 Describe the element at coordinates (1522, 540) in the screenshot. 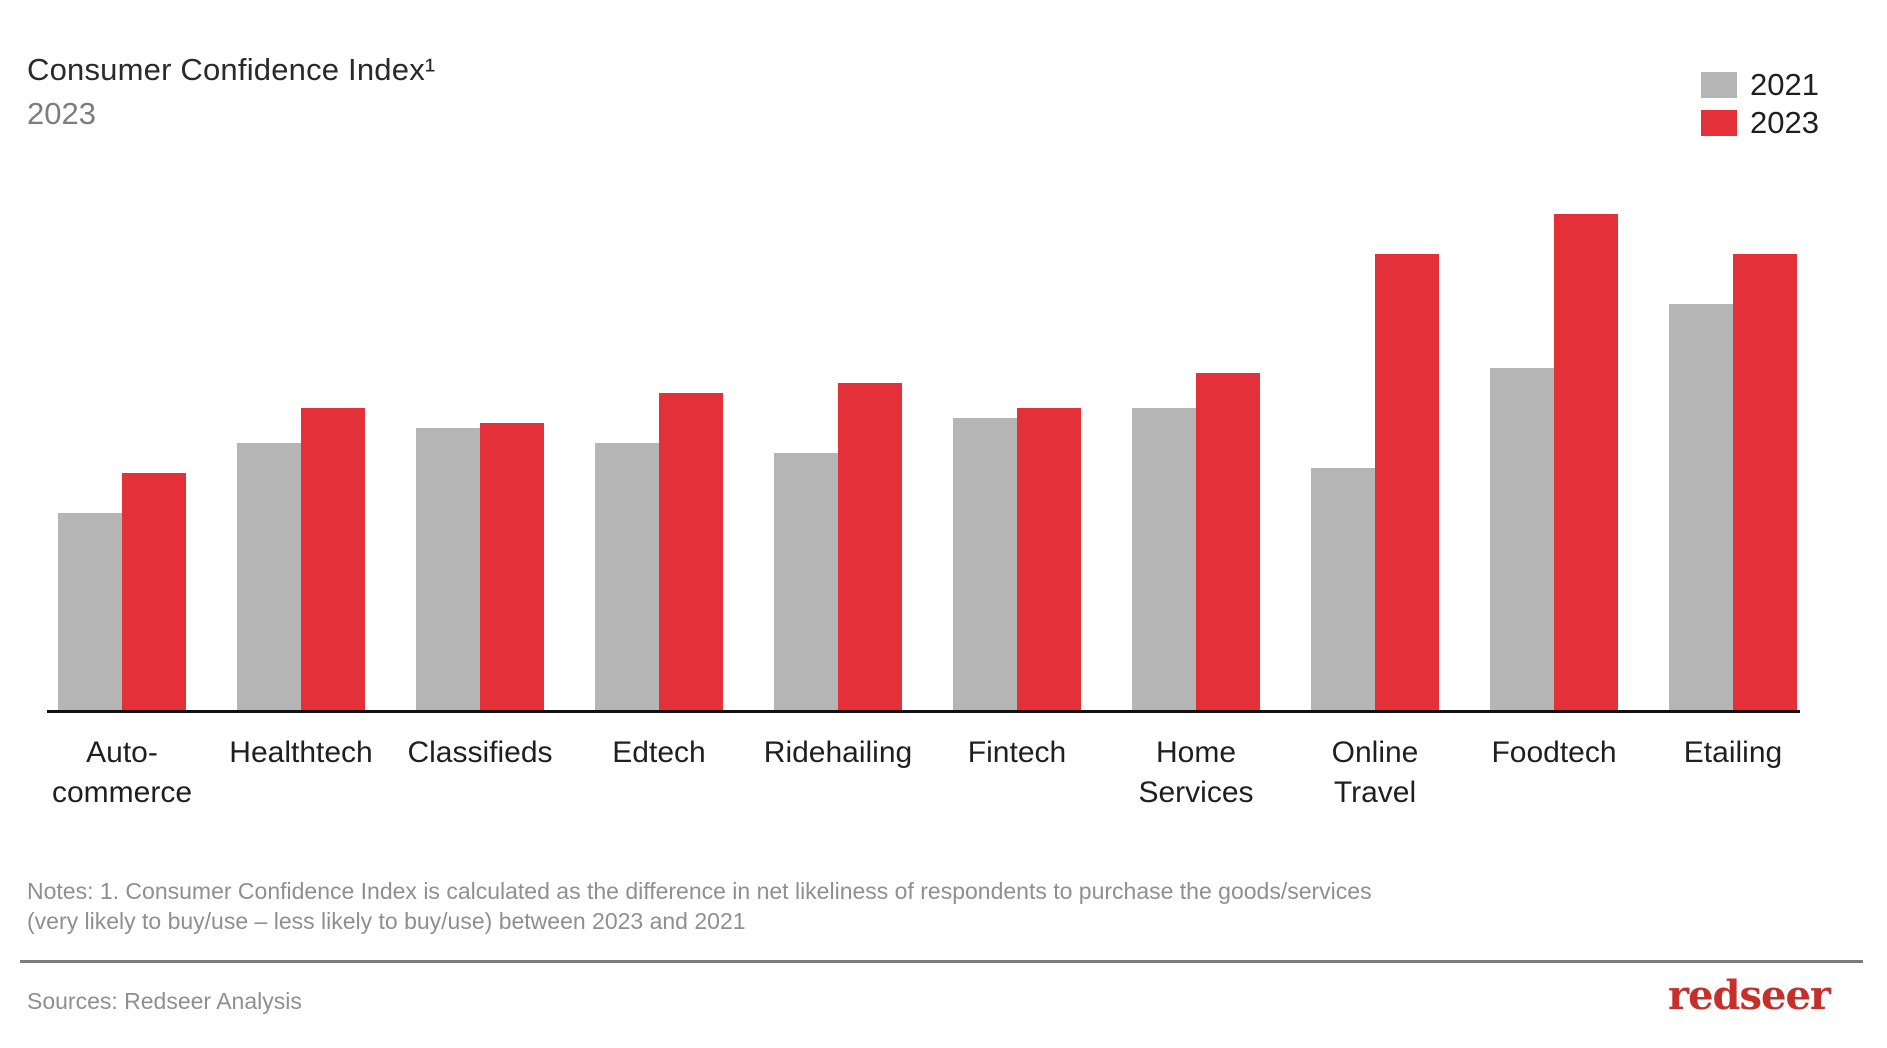

I see `bar-2021-foodtech` at that location.